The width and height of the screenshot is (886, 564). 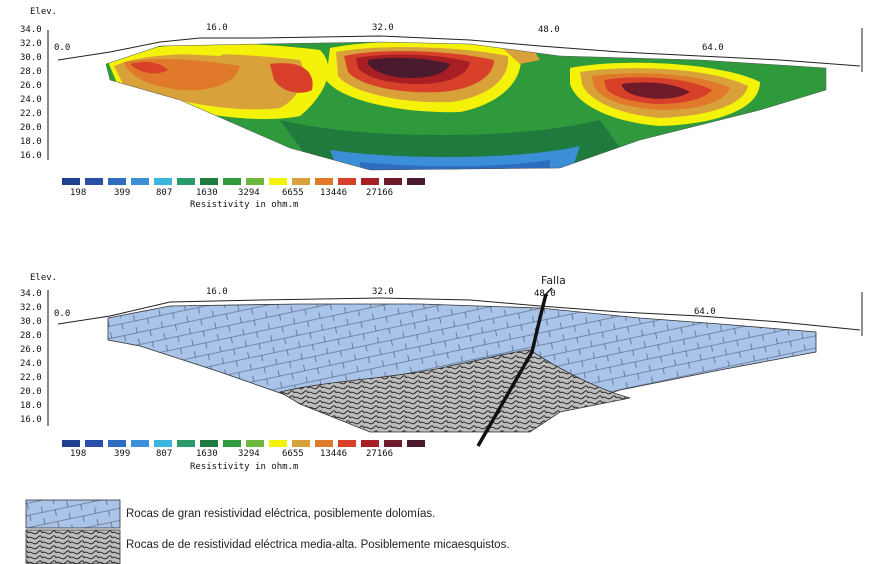 What do you see at coordinates (31, 128) in the screenshot?
I see `top-y-tick: 20.0` at bounding box center [31, 128].